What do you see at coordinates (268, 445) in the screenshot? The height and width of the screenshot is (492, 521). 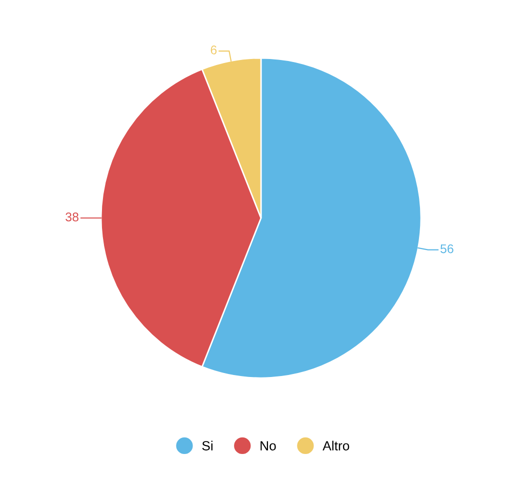 I see `legend-label: No` at bounding box center [268, 445].